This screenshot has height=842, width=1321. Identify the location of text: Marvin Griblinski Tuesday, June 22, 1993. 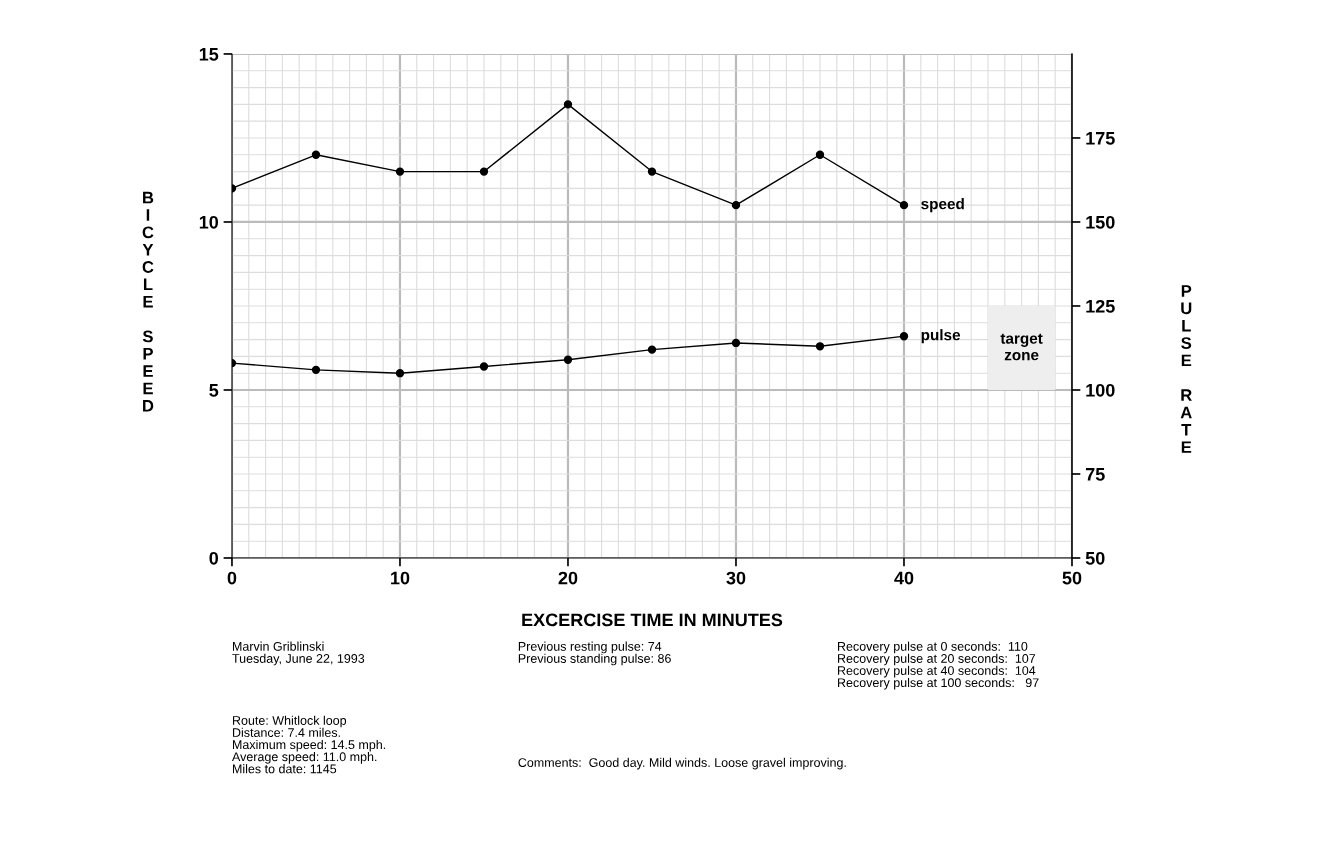
(298, 653).